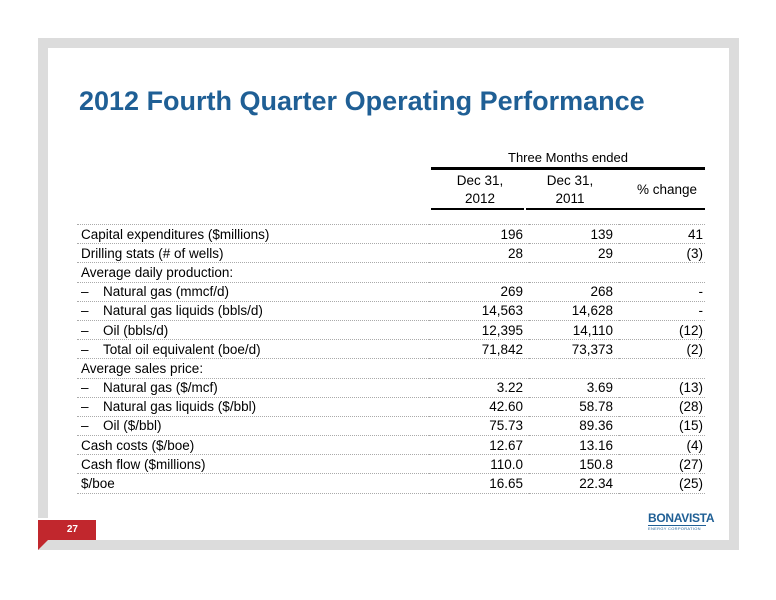 This screenshot has height=600, width=776. Describe the element at coordinates (477, 209) in the screenshot. I see `col-header-rule-2012` at that location.